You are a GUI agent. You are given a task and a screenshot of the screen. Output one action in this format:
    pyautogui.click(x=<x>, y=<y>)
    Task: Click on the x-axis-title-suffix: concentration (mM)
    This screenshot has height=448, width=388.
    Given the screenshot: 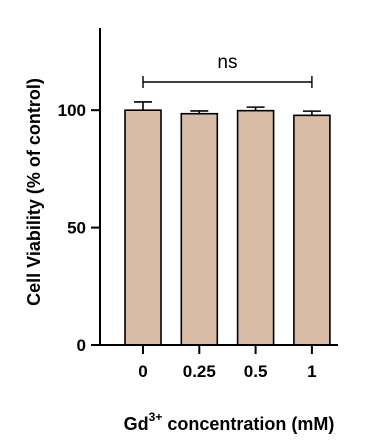 What is the action you would take?
    pyautogui.click(x=248, y=424)
    